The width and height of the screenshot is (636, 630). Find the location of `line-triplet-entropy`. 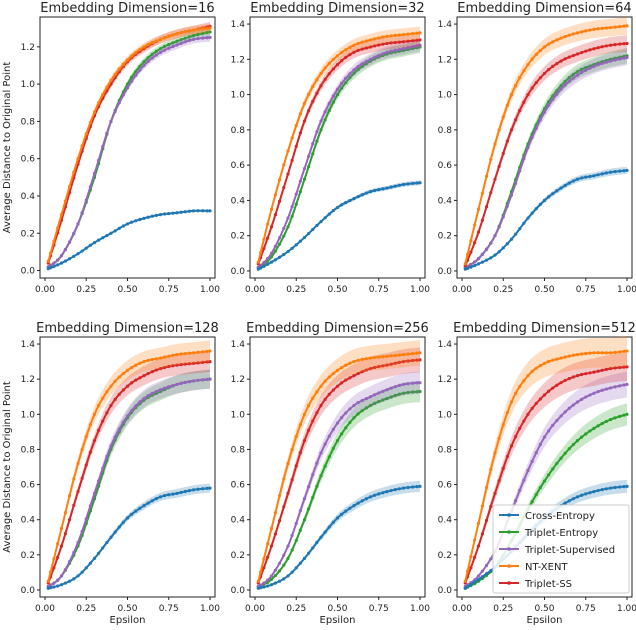

line-triplet-entropy is located at coordinates (339, 157).